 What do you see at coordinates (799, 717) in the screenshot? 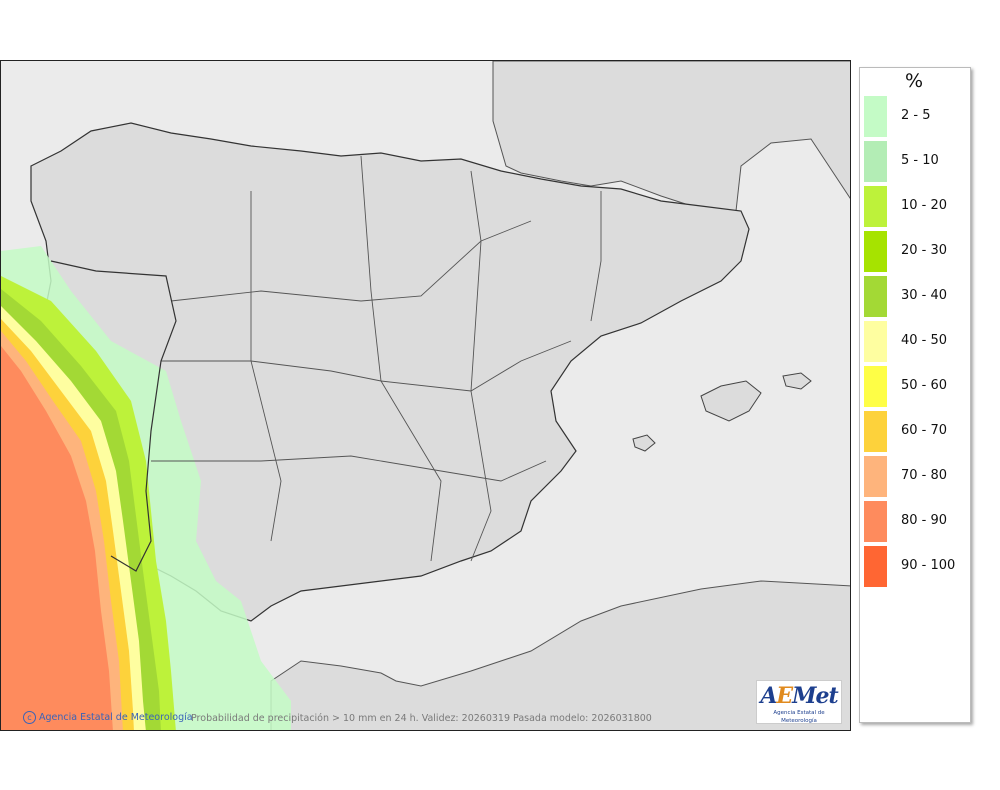
I see `aemet-logo-subtitle: Agencia Estatal de Meteorología` at bounding box center [799, 717].